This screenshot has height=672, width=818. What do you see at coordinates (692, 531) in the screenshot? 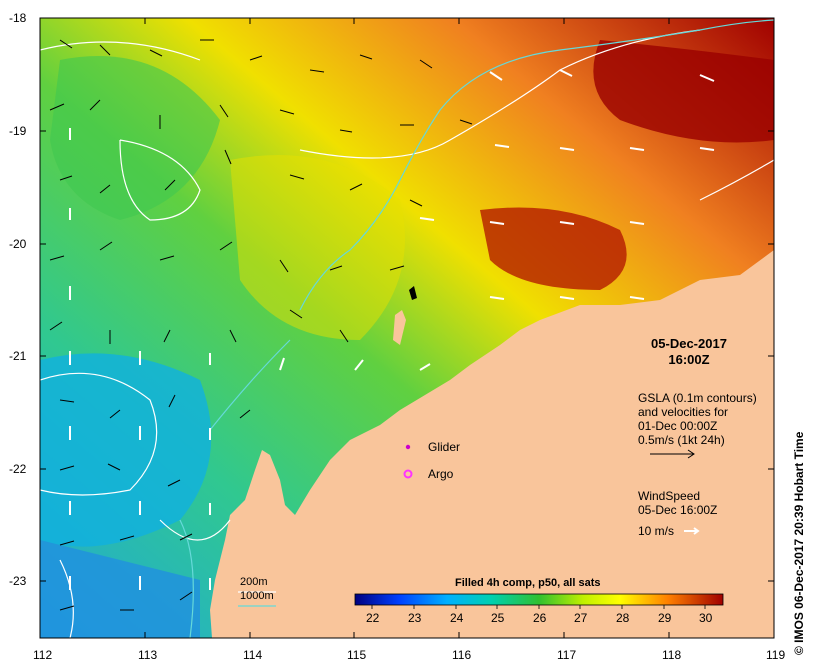
I see `wind-scale-arrow` at bounding box center [692, 531].